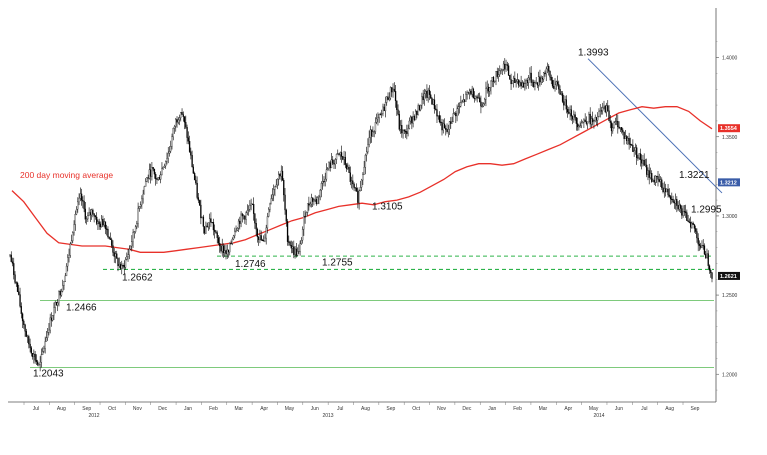 This screenshot has width=767, height=455. Describe the element at coordinates (441, 409) in the screenshot. I see `x-tick-label: Nov` at that location.